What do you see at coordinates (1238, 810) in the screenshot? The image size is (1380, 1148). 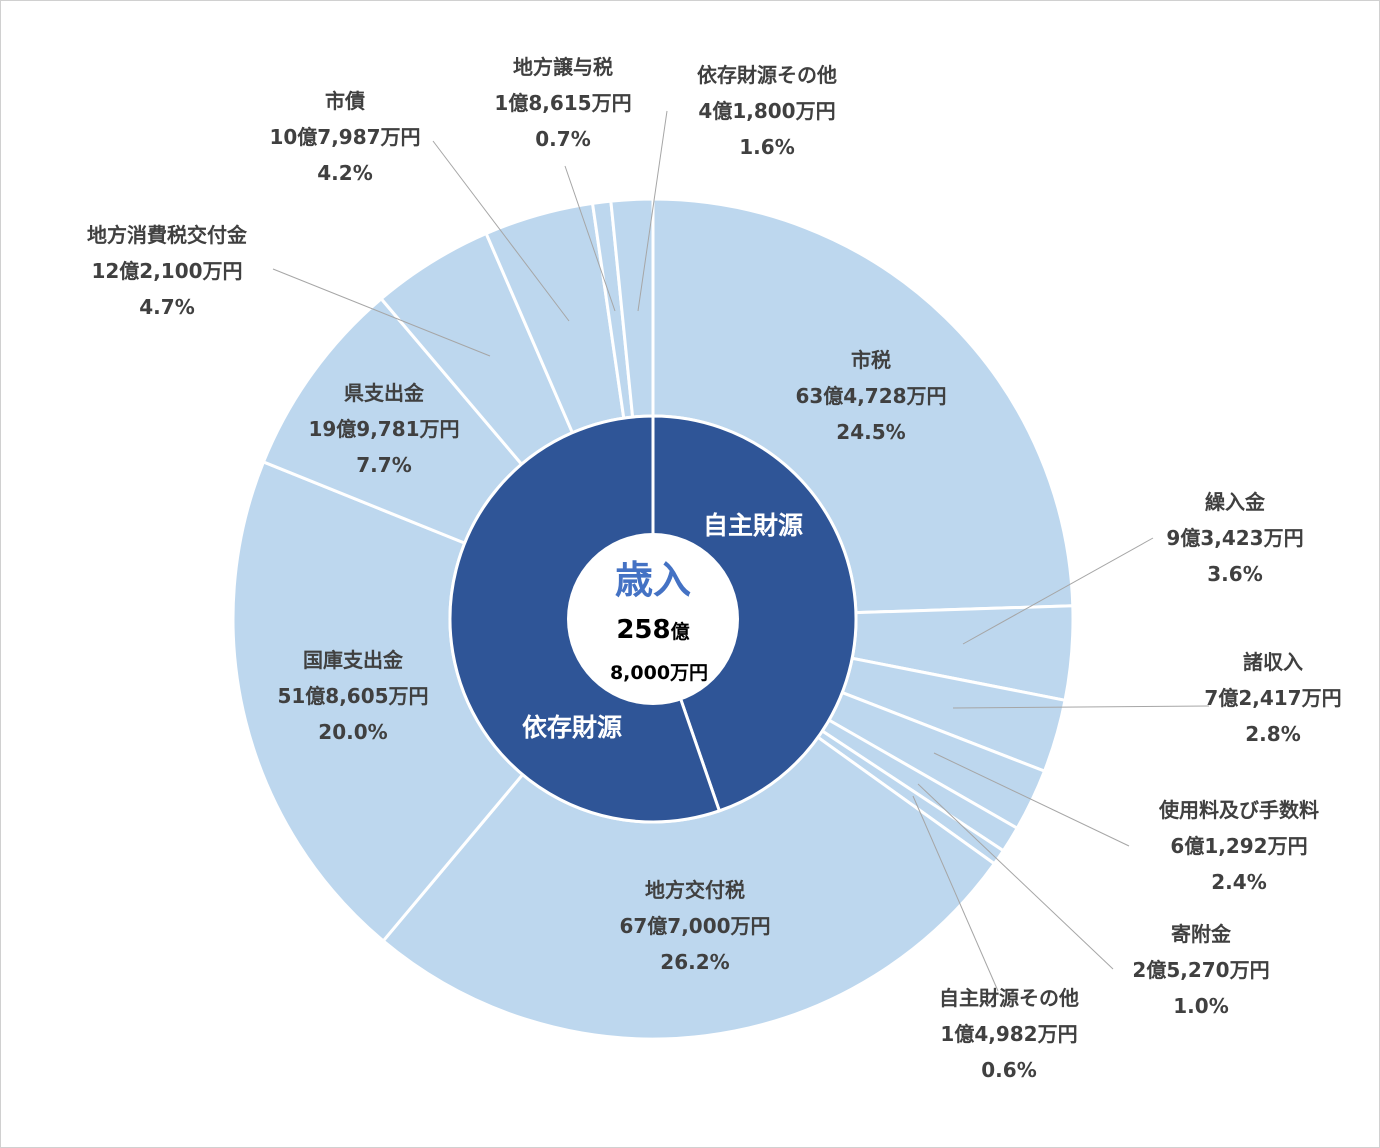 I see `slice-name: 使用料及び手数料` at bounding box center [1238, 810].